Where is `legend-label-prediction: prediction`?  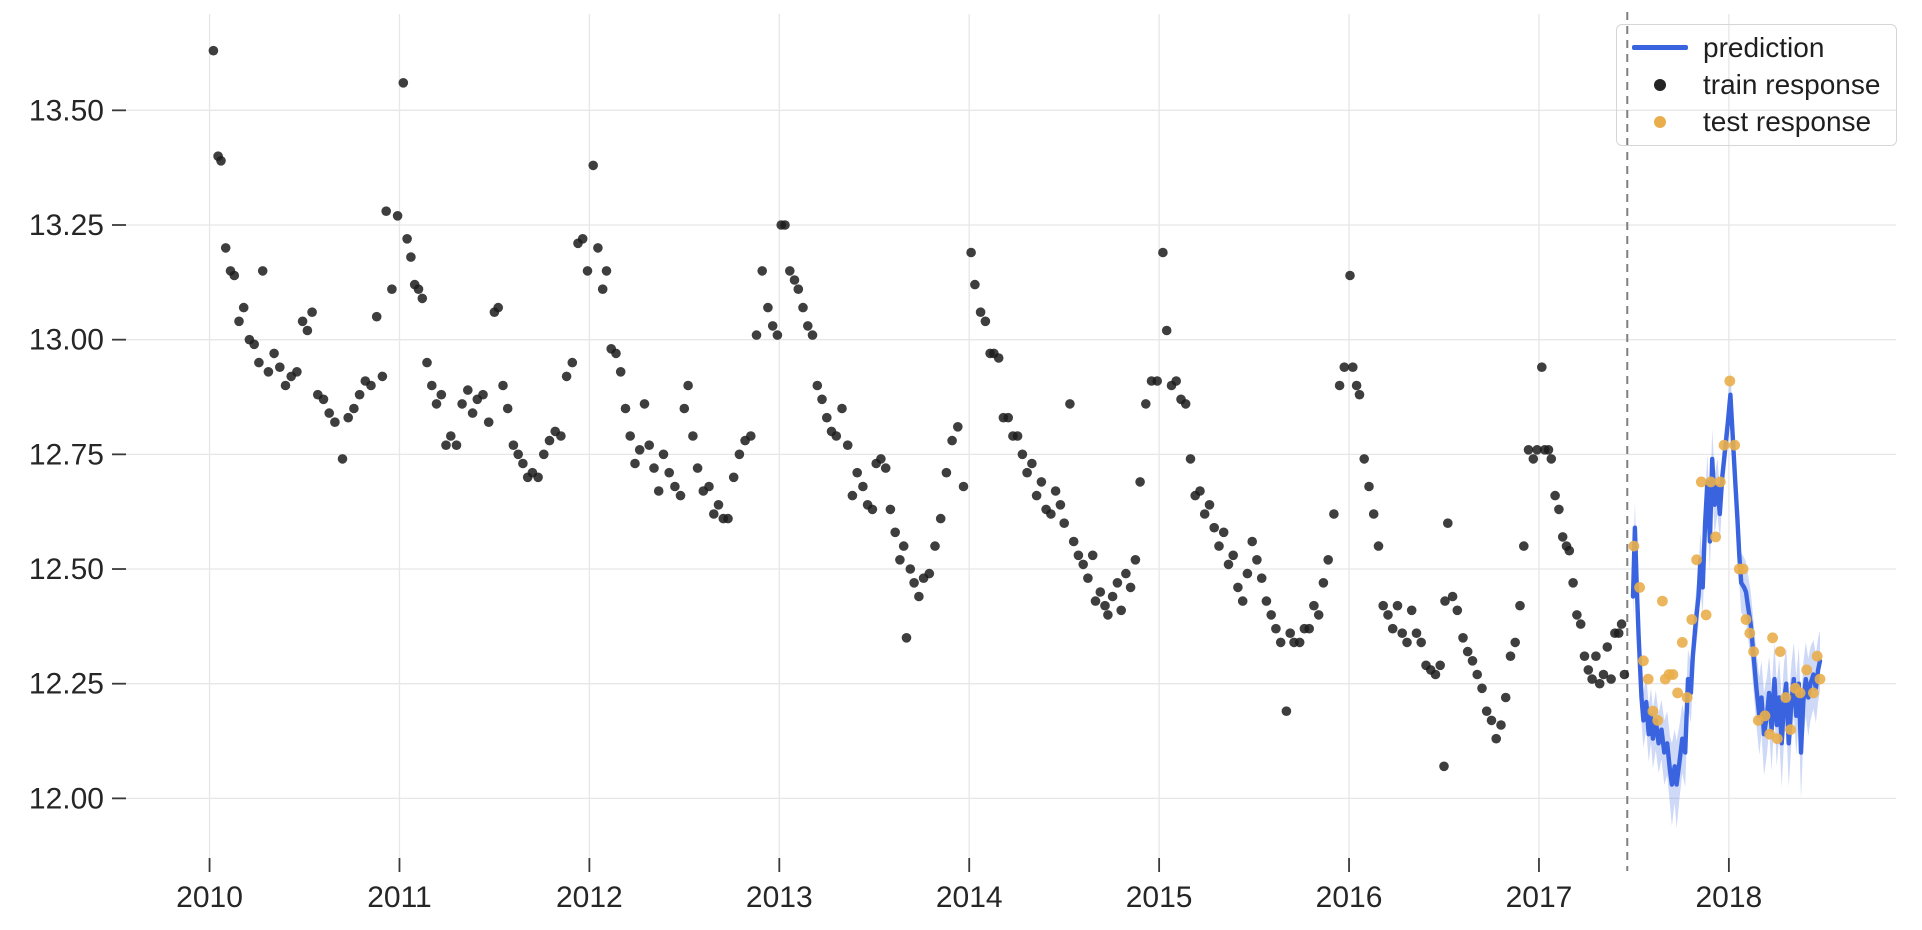 legend-label-prediction: prediction is located at coordinates (1764, 47).